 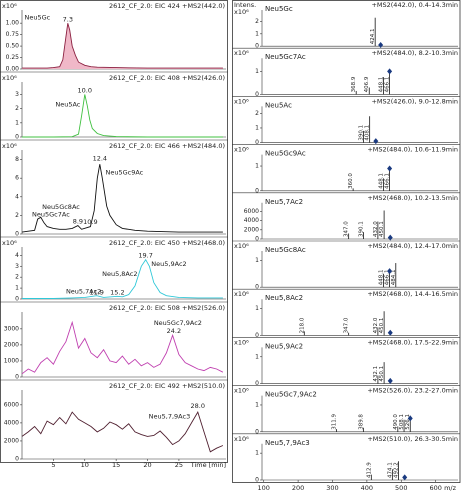 I want to click on spectrum-name: Neu5Gc, so click(x=279, y=9).